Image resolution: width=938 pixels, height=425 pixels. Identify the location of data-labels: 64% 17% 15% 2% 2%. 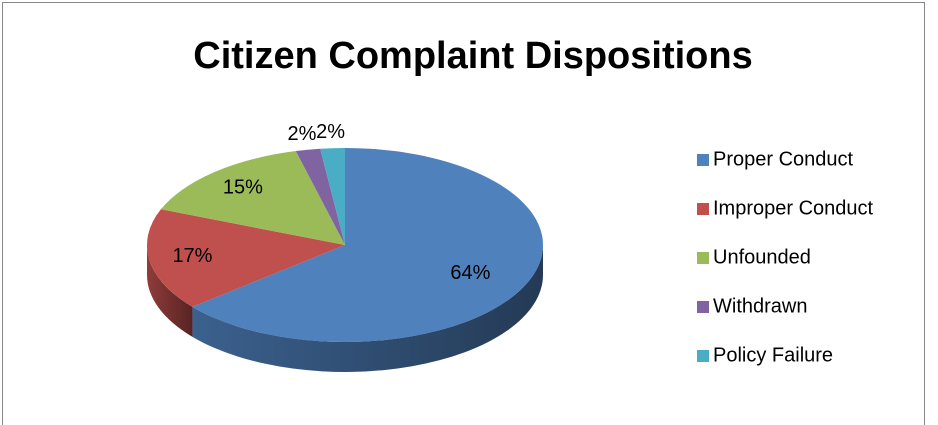
(331, 202).